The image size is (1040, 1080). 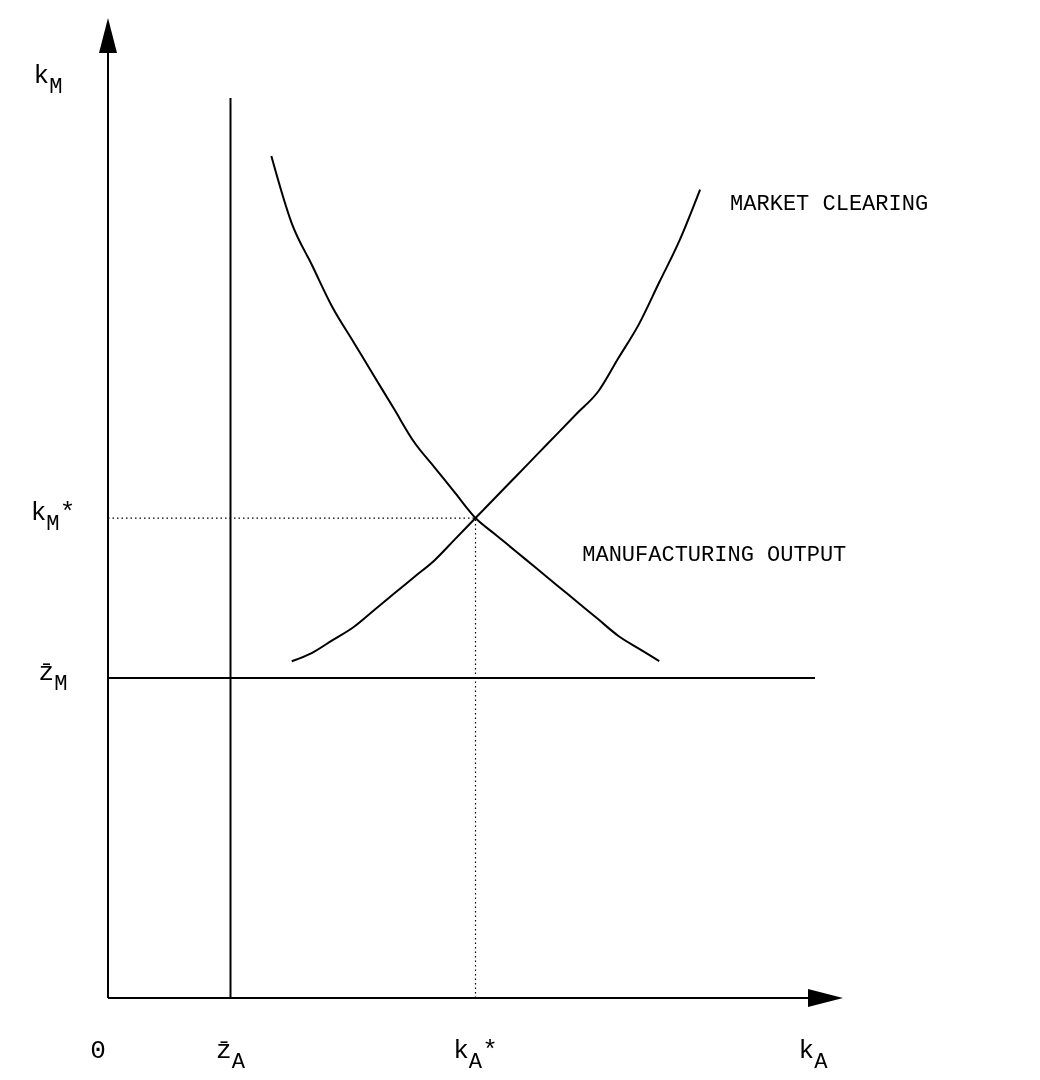 I want to click on ref-line-label: k$_{M}$*, so click(x=53, y=517).